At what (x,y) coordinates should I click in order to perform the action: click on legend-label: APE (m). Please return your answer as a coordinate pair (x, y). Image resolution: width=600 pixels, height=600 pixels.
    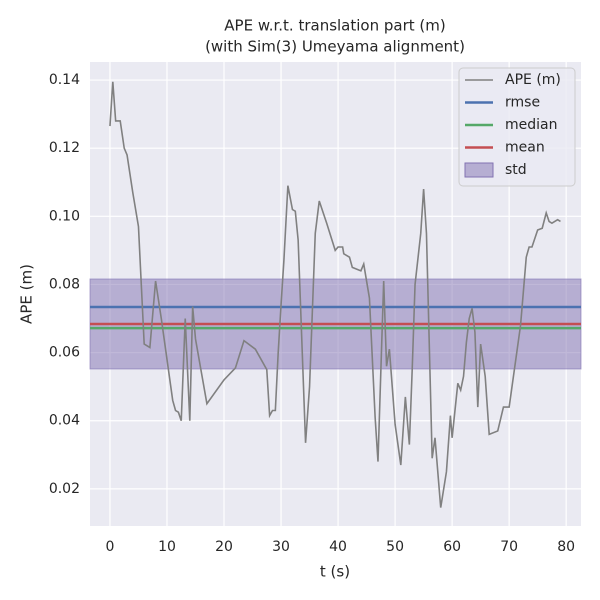
    Looking at the image, I should click on (533, 80).